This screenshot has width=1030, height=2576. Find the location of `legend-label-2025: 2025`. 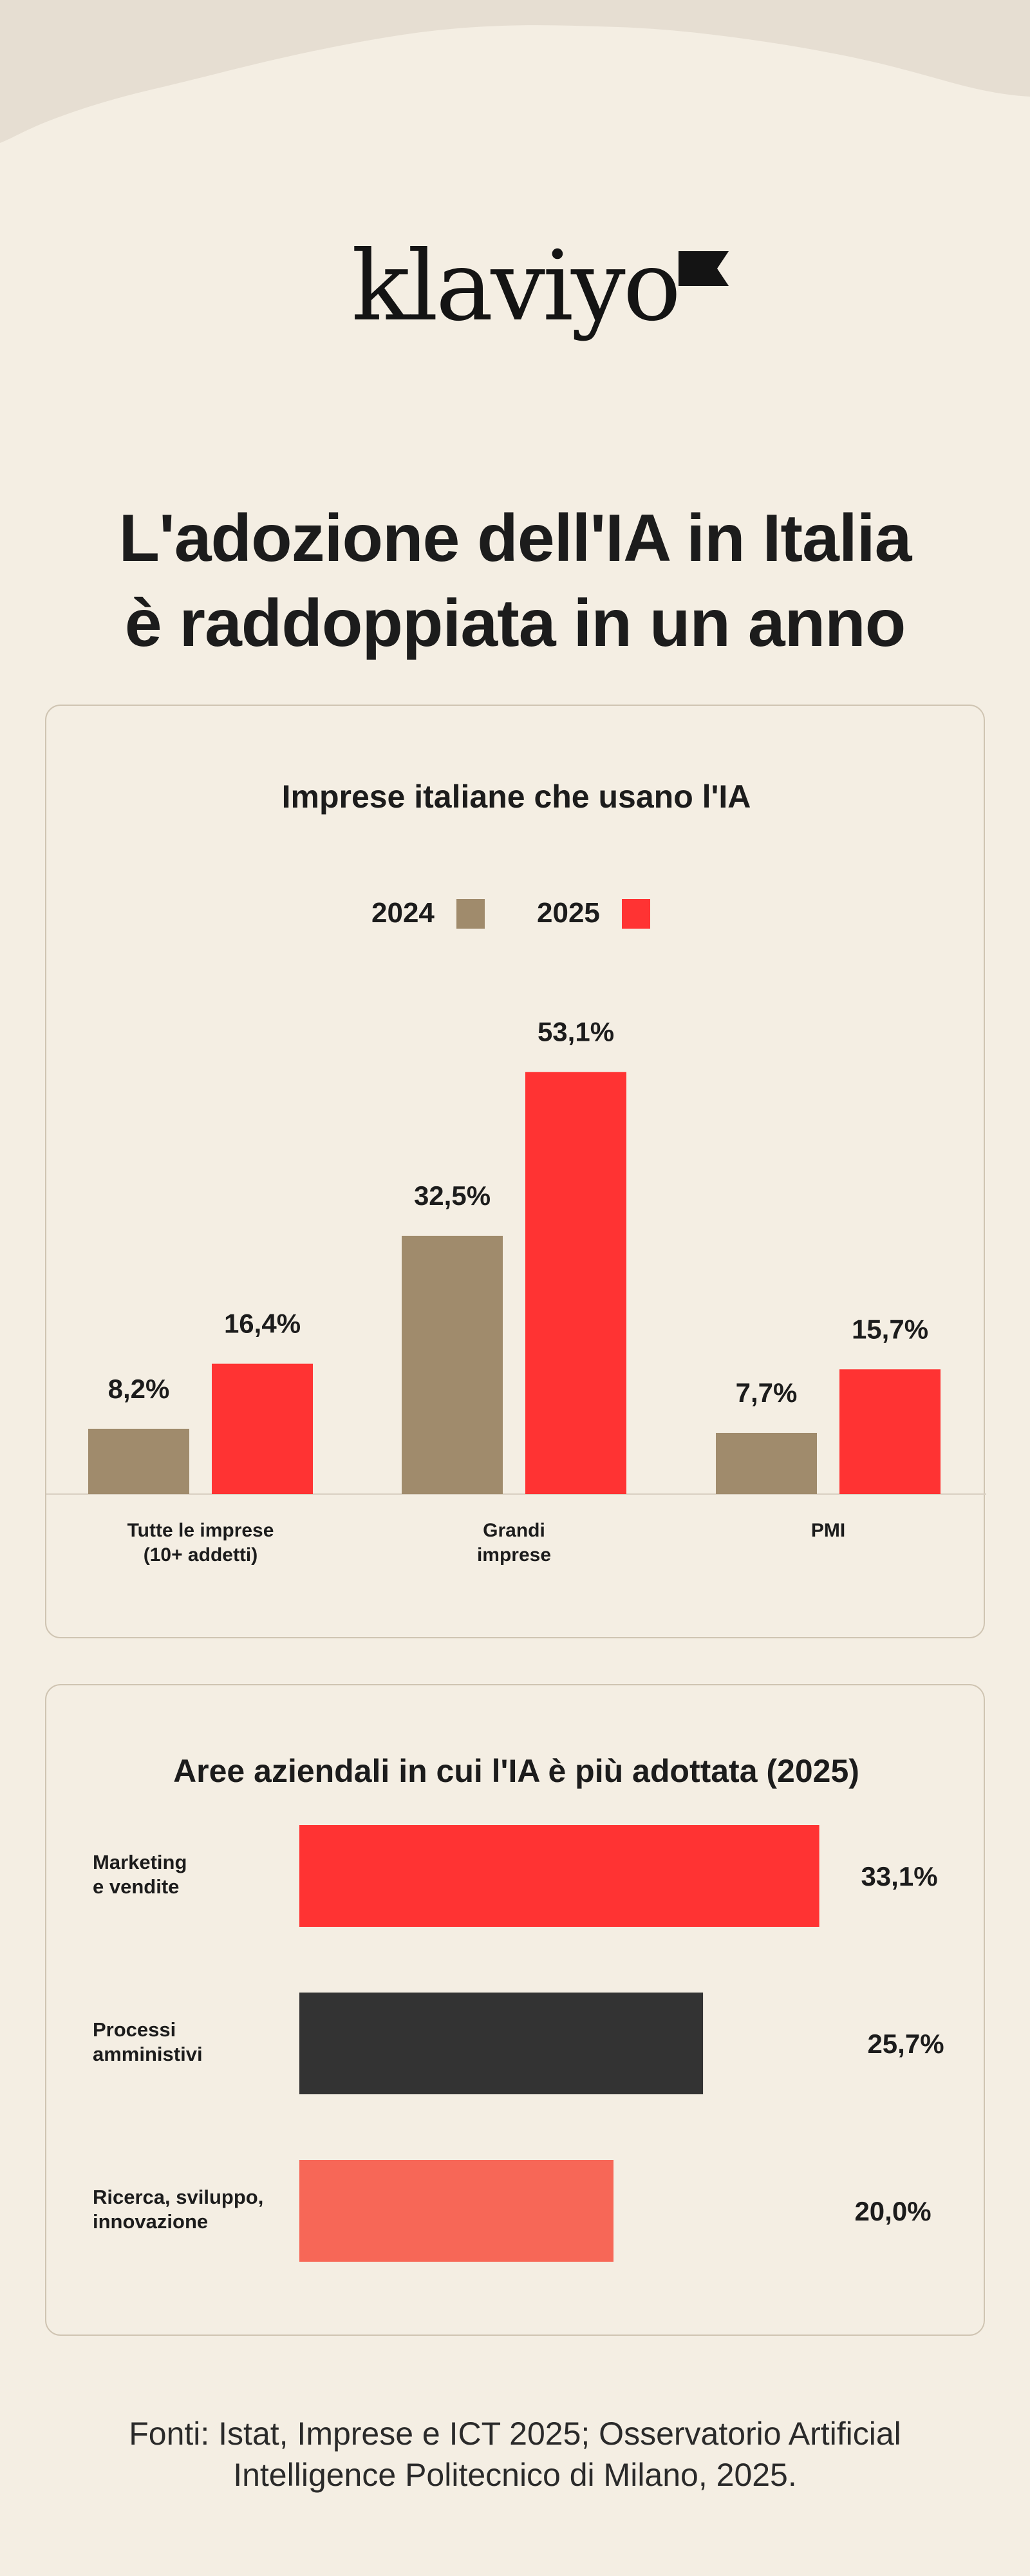

legend-label-2025: 2025 is located at coordinates (568, 913).